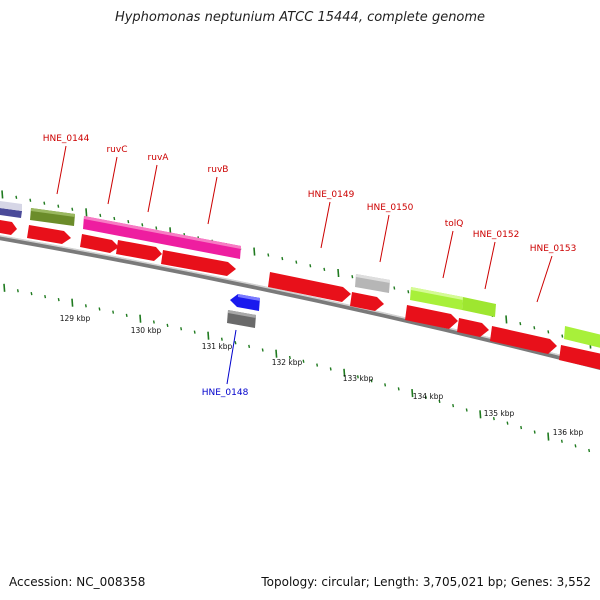 The width and height of the screenshot is (600, 600). I want to click on gene-label-ruvc: ruvC, so click(116, 150).